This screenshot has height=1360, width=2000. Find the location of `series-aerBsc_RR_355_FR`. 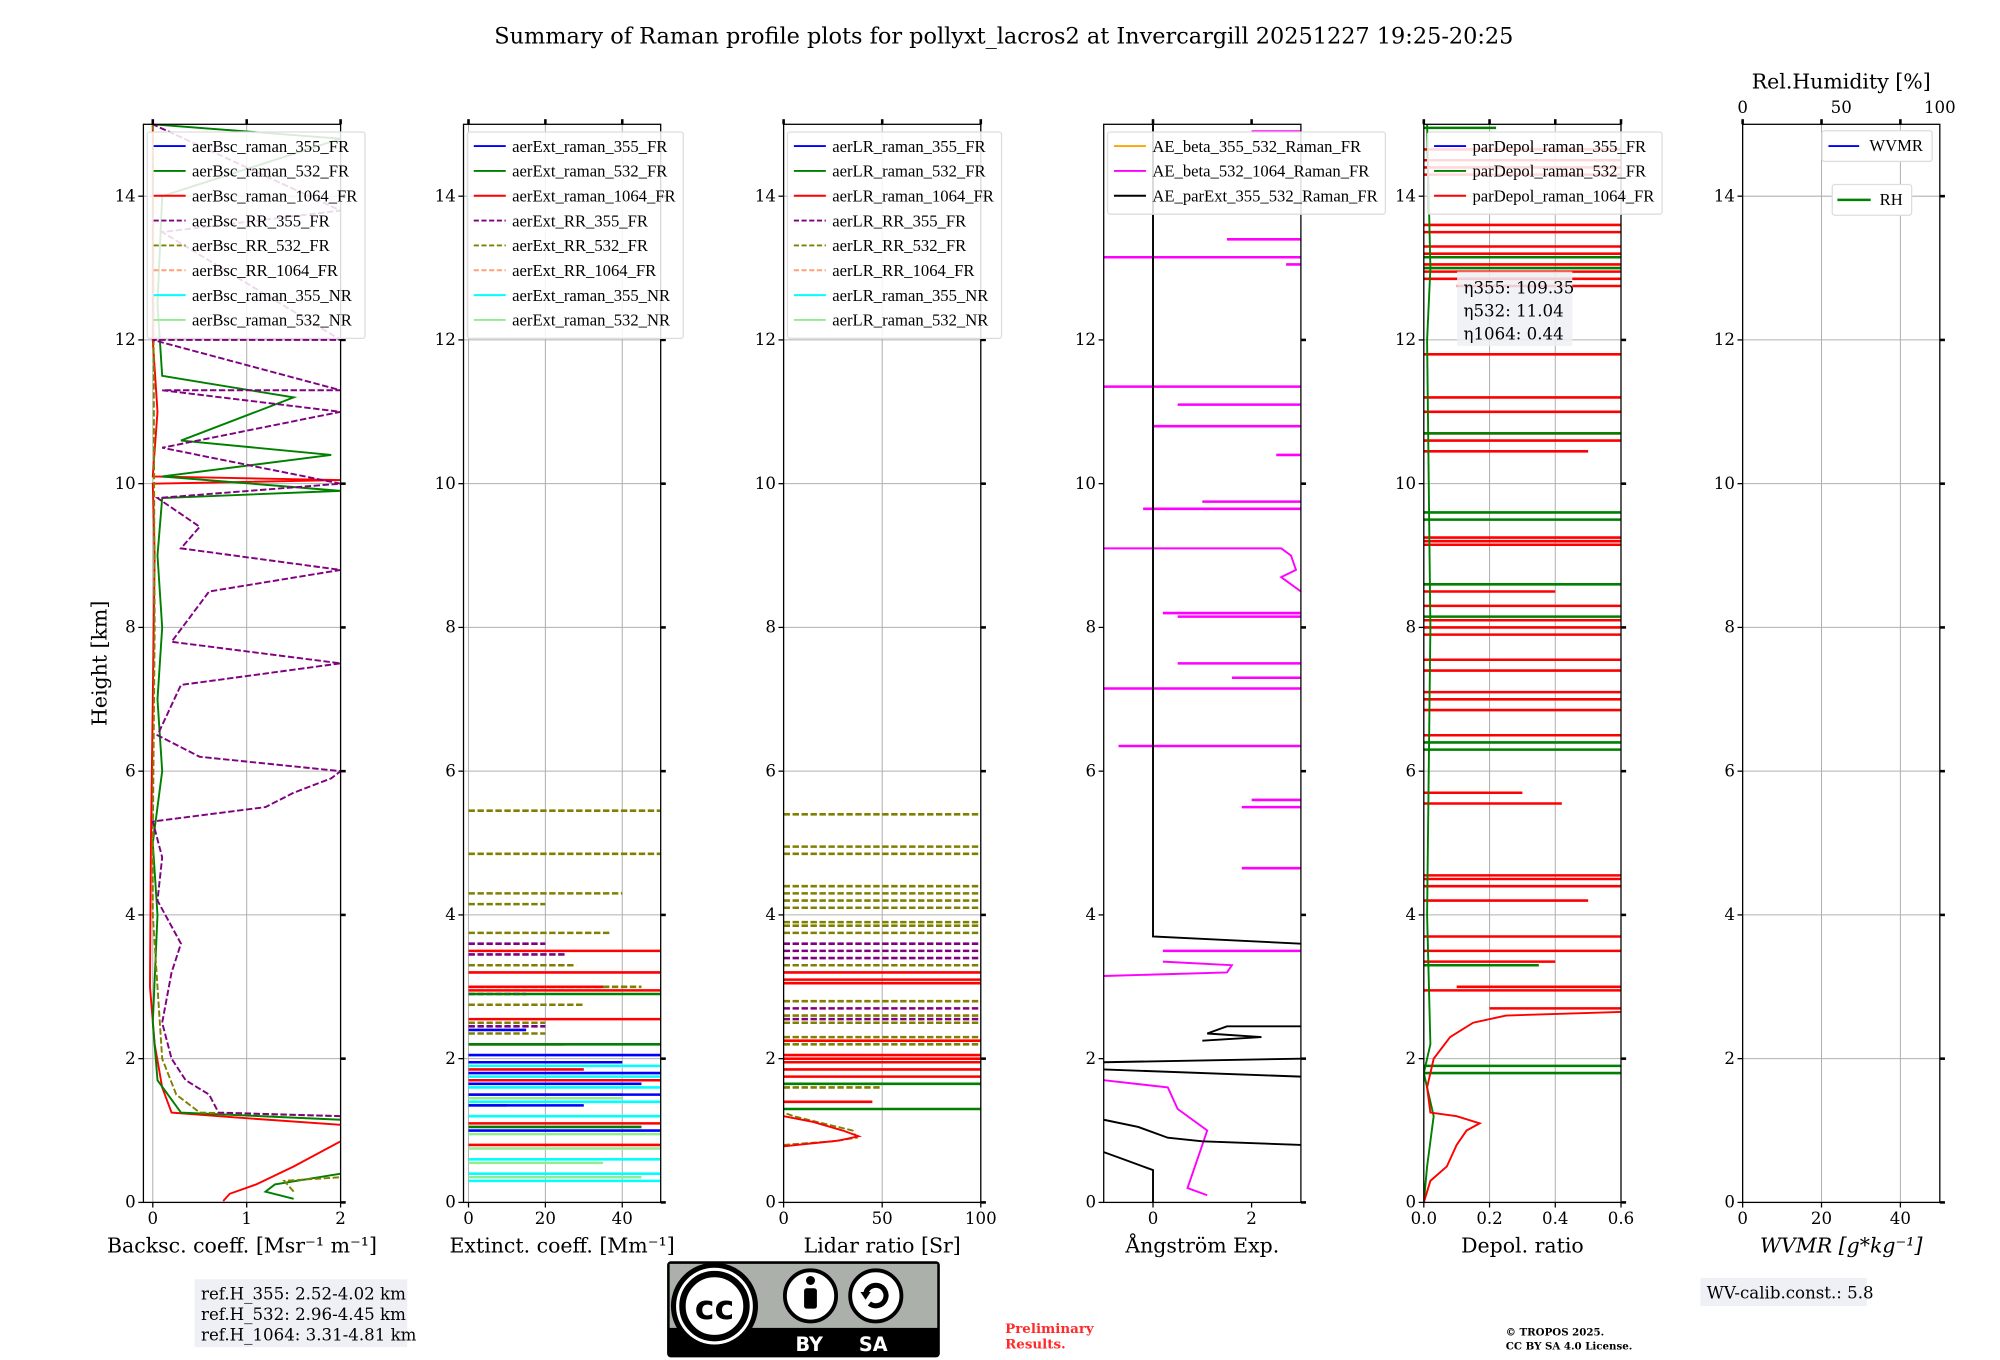

series-aerBsc_RR_355_FR is located at coordinates (246, 621).